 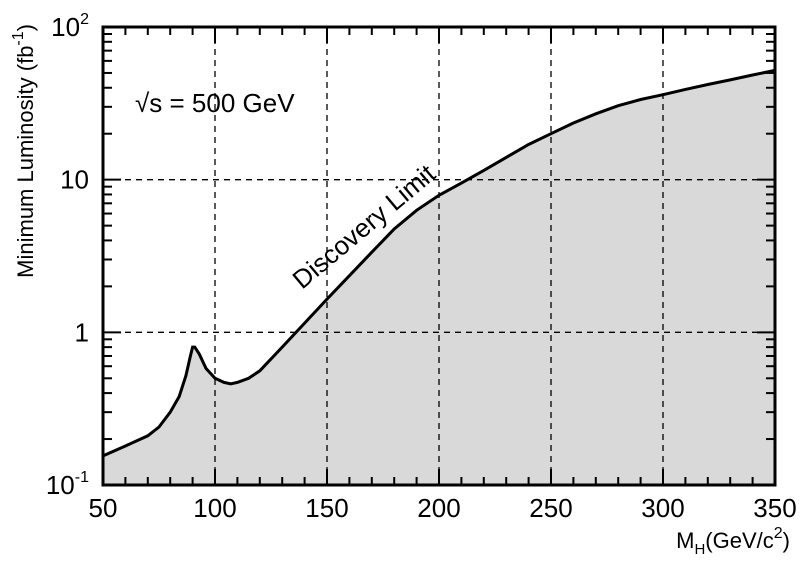 I want to click on x-tick-label: 50, so click(x=103, y=508).